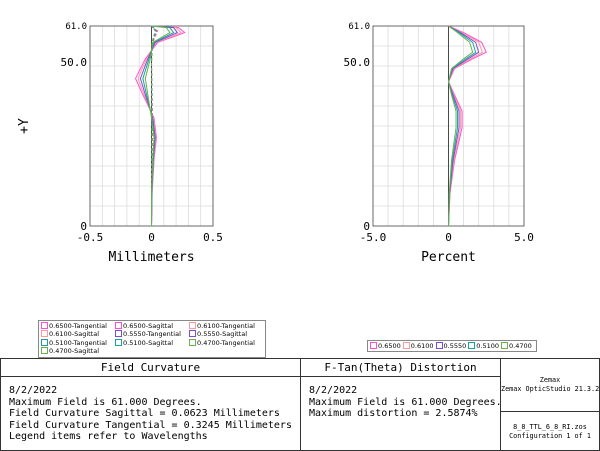  Describe the element at coordinates (524, 237) in the screenshot. I see `distortion-x-tick-label: 5.0` at that location.